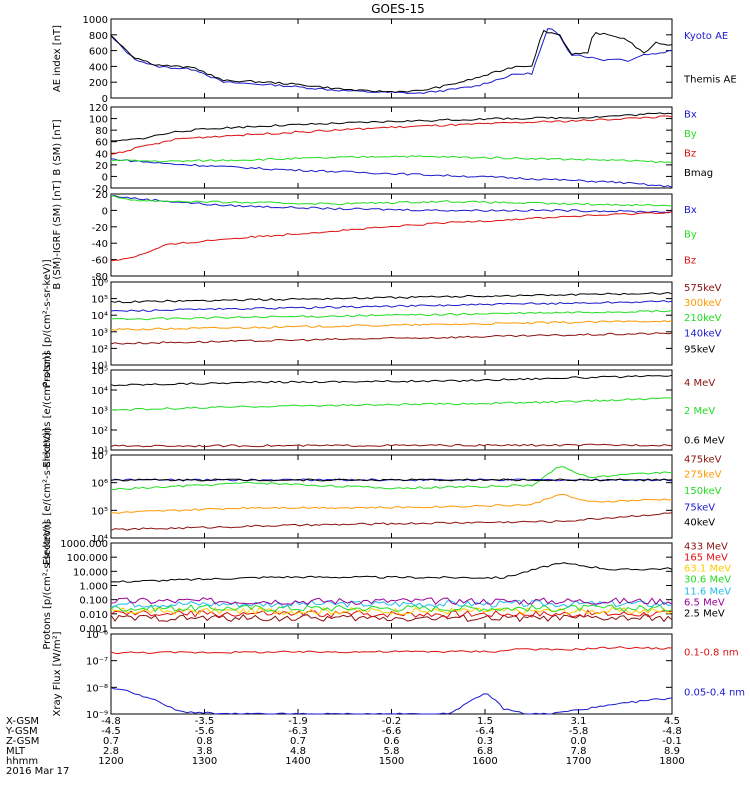 This screenshot has width=750, height=800. Describe the element at coordinates (699, 411) in the screenshot. I see `legend-label: 2 MeV` at that location.